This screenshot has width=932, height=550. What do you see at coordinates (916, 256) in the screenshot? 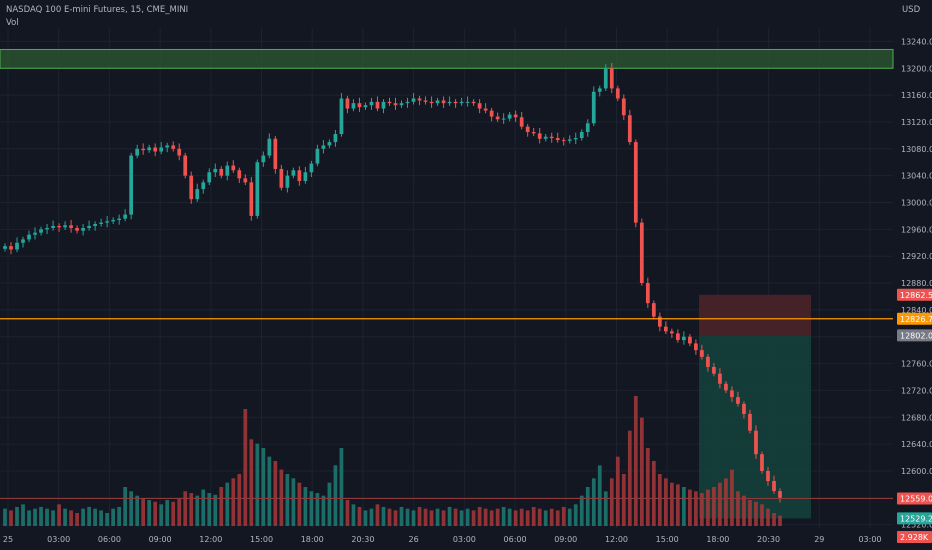
I see `y-tick-label: 12920.00` at bounding box center [916, 256].